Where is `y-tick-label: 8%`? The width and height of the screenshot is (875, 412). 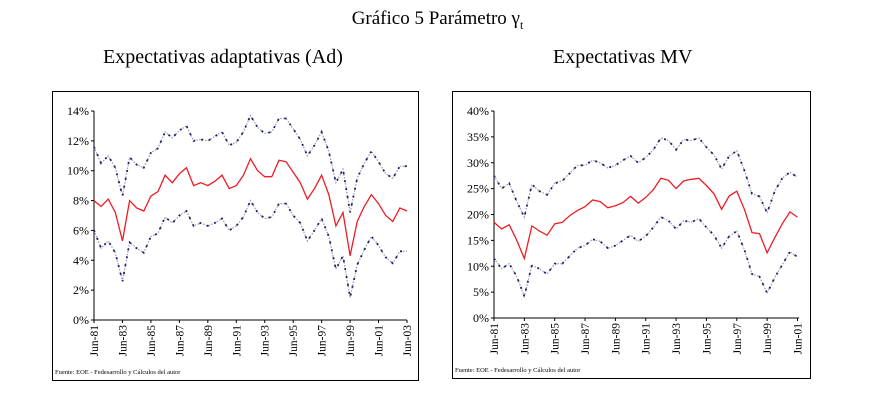
y-tick-label: 8% is located at coordinates (81, 201).